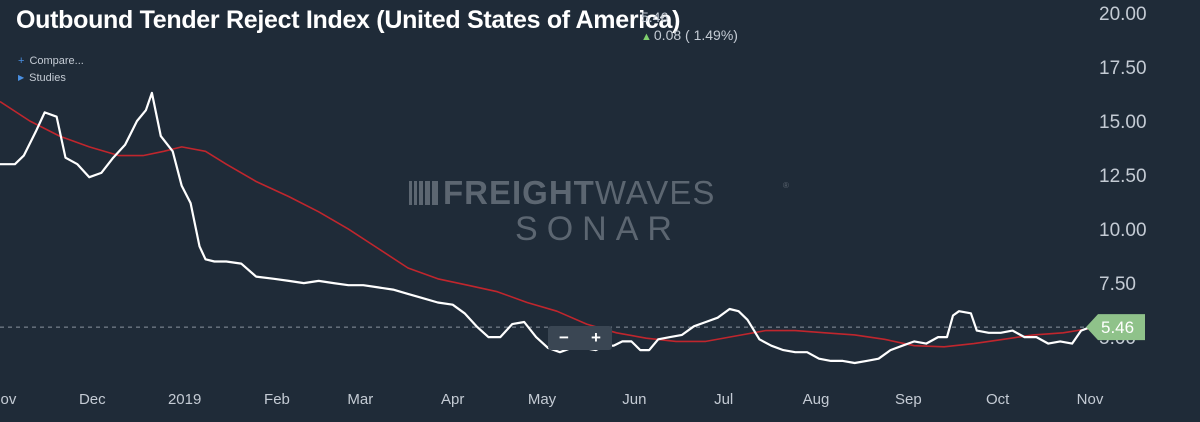  What do you see at coordinates (580, 338) in the screenshot?
I see `zoom-control: − +` at bounding box center [580, 338].